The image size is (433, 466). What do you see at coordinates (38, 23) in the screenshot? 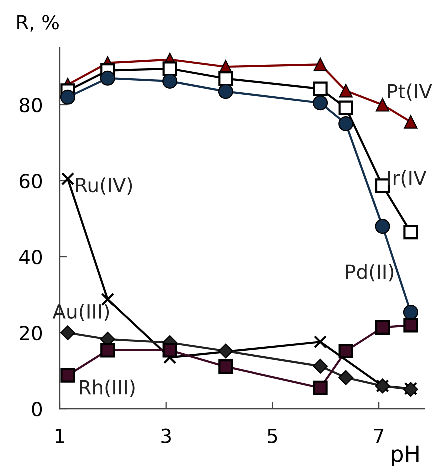
I see `y-axis-title: R, %` at bounding box center [38, 23].